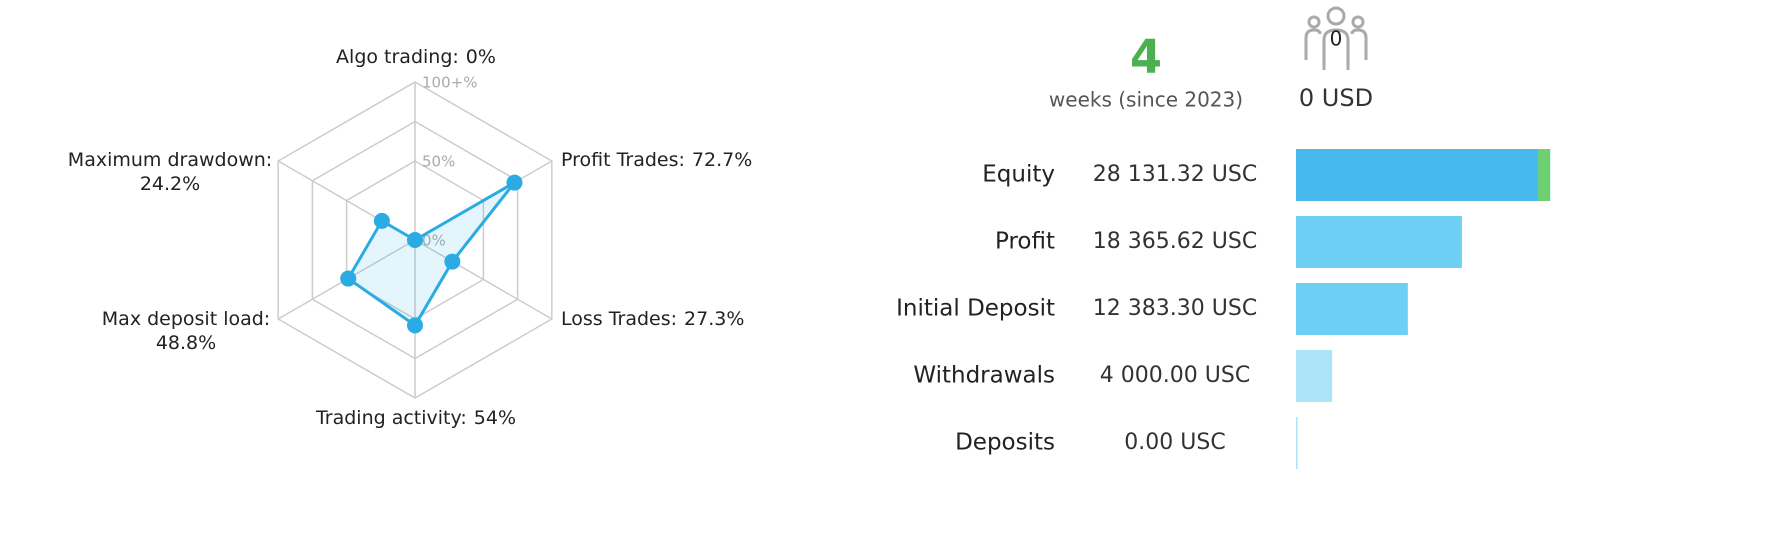 The height and width of the screenshot is (548, 1774). Describe the element at coordinates (186, 343) in the screenshot. I see `axis-value: 48.8%` at that location.